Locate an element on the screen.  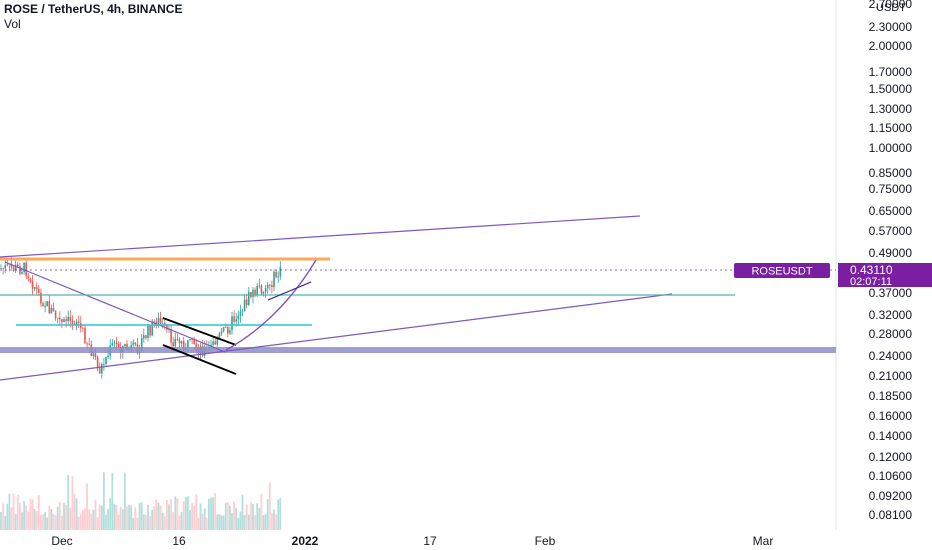
support-zone is located at coordinates (418, 350).